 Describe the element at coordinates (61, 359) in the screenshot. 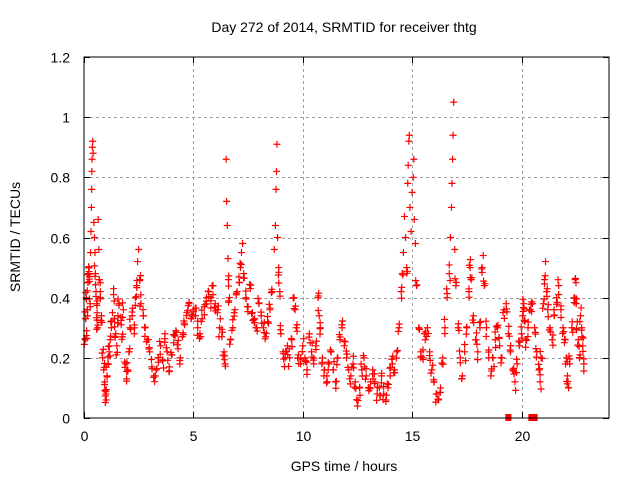

I see `y-tick-label: 0.2` at that location.